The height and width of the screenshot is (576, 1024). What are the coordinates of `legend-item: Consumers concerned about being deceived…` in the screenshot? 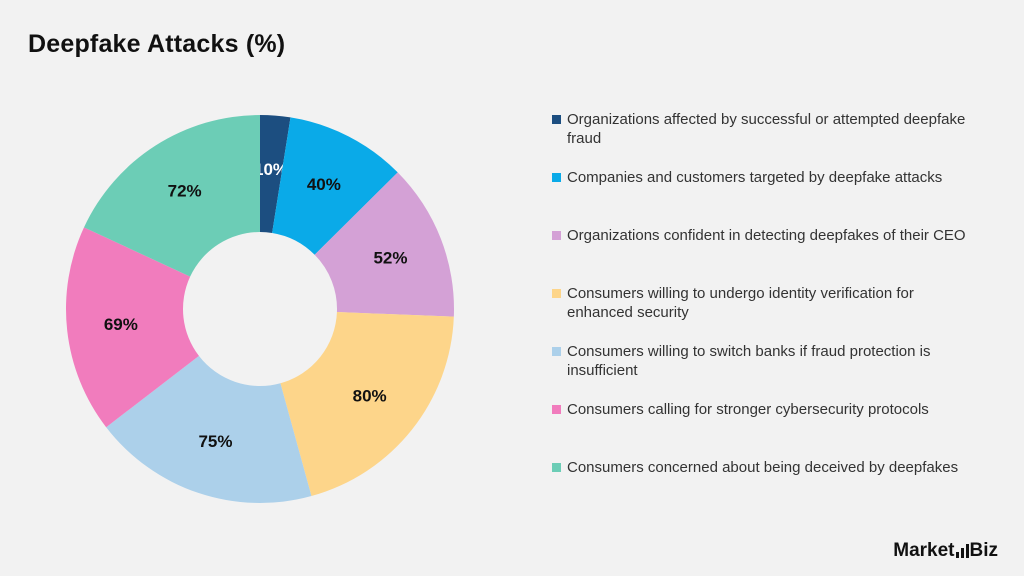 It's located at (767, 467).